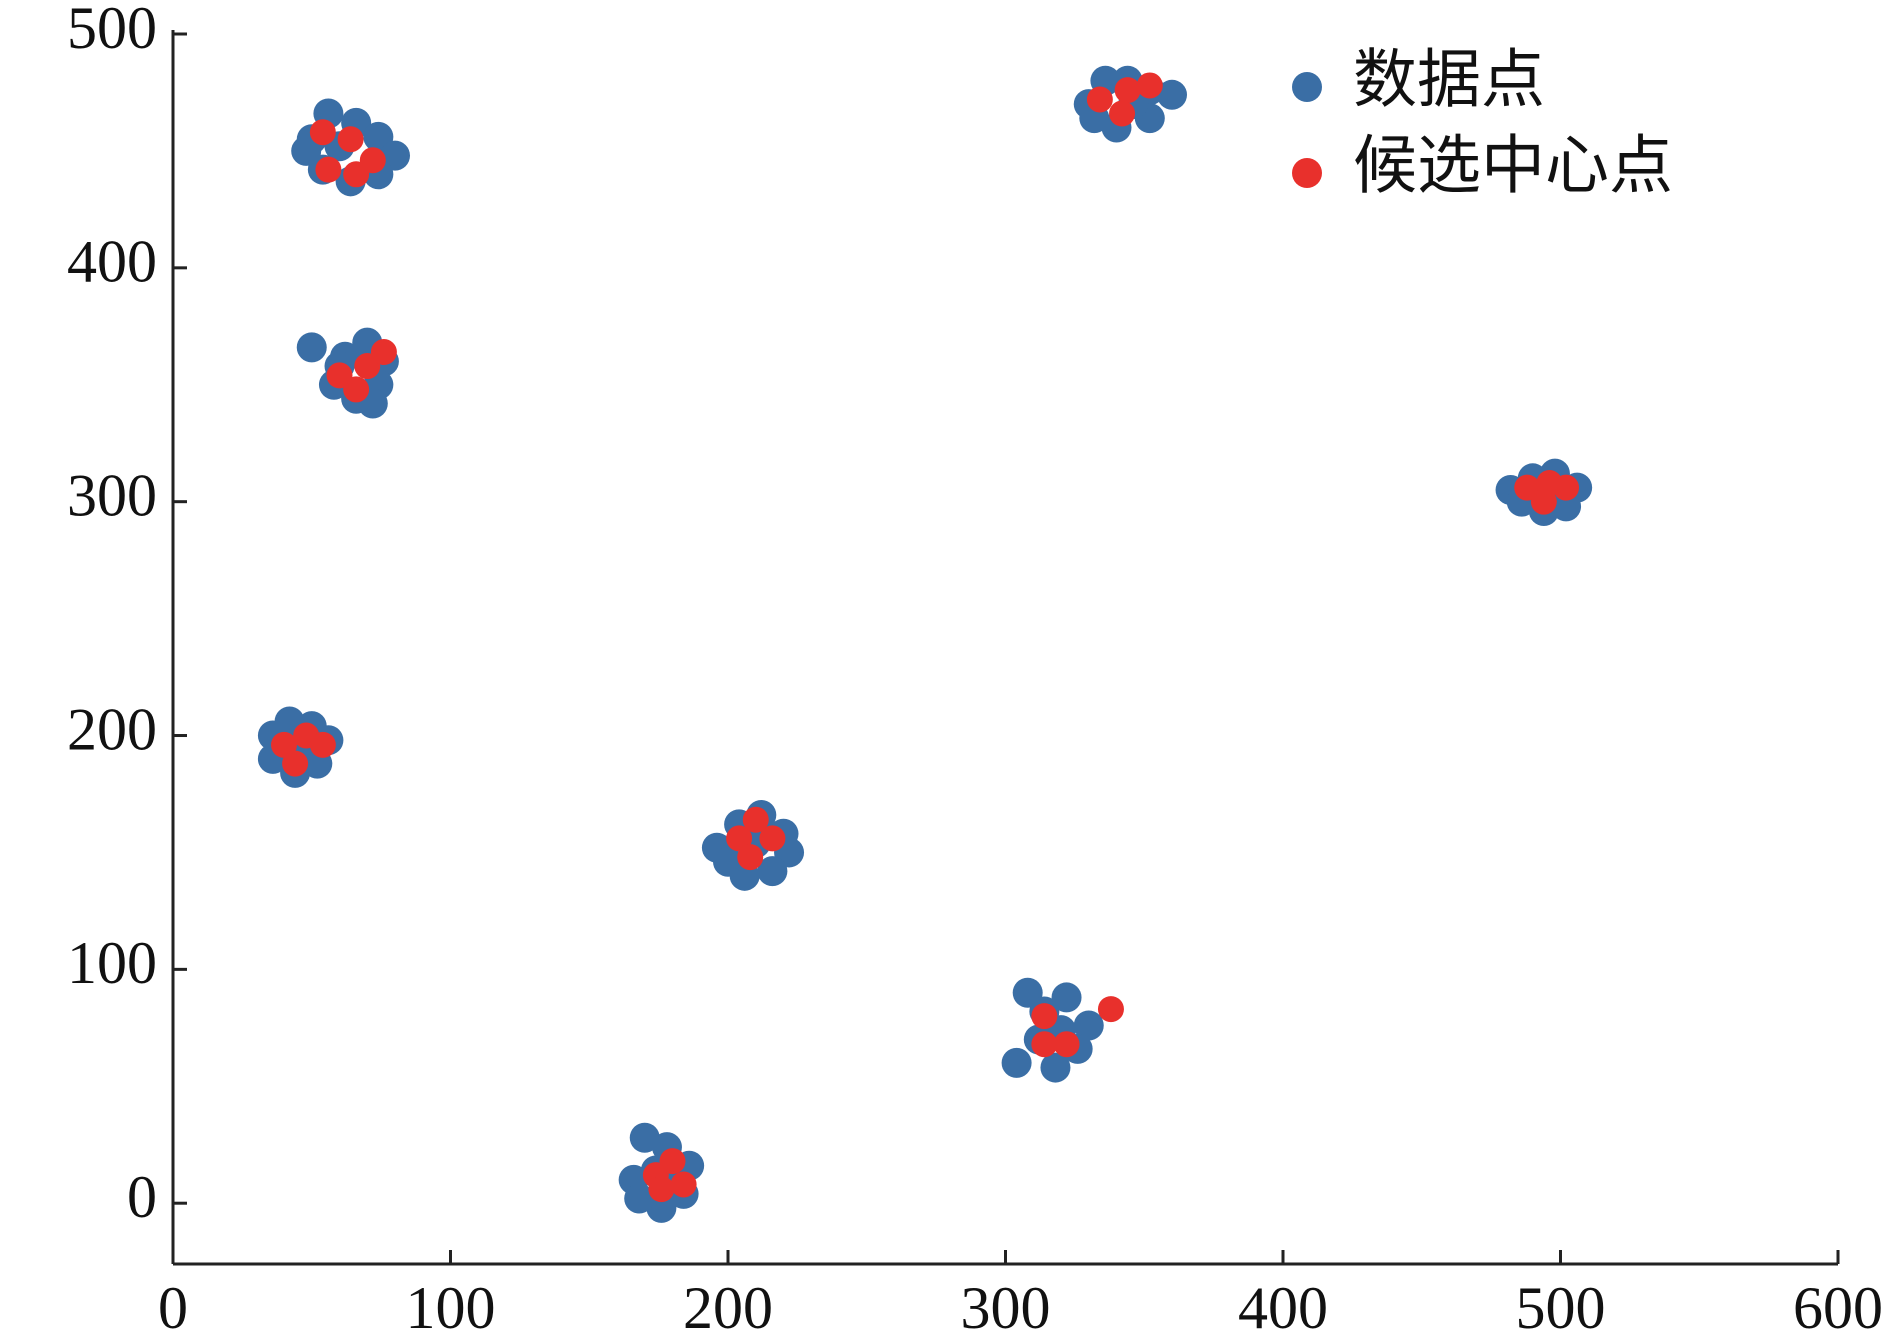  I want to click on y-tick-label: 0, so click(142, 1197).